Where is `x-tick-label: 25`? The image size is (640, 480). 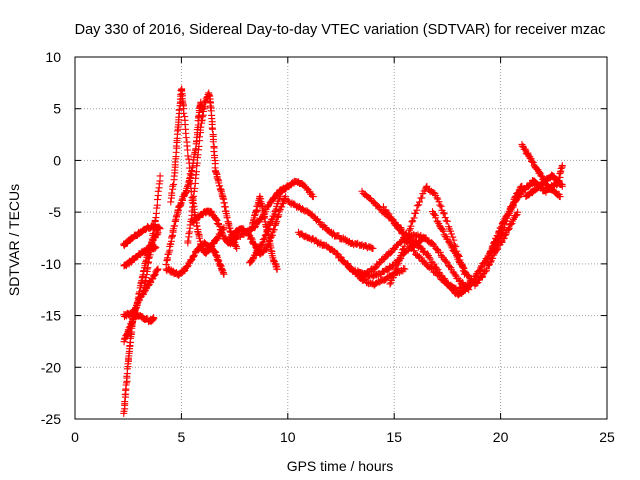 x-tick-label: 25 is located at coordinates (607, 437).